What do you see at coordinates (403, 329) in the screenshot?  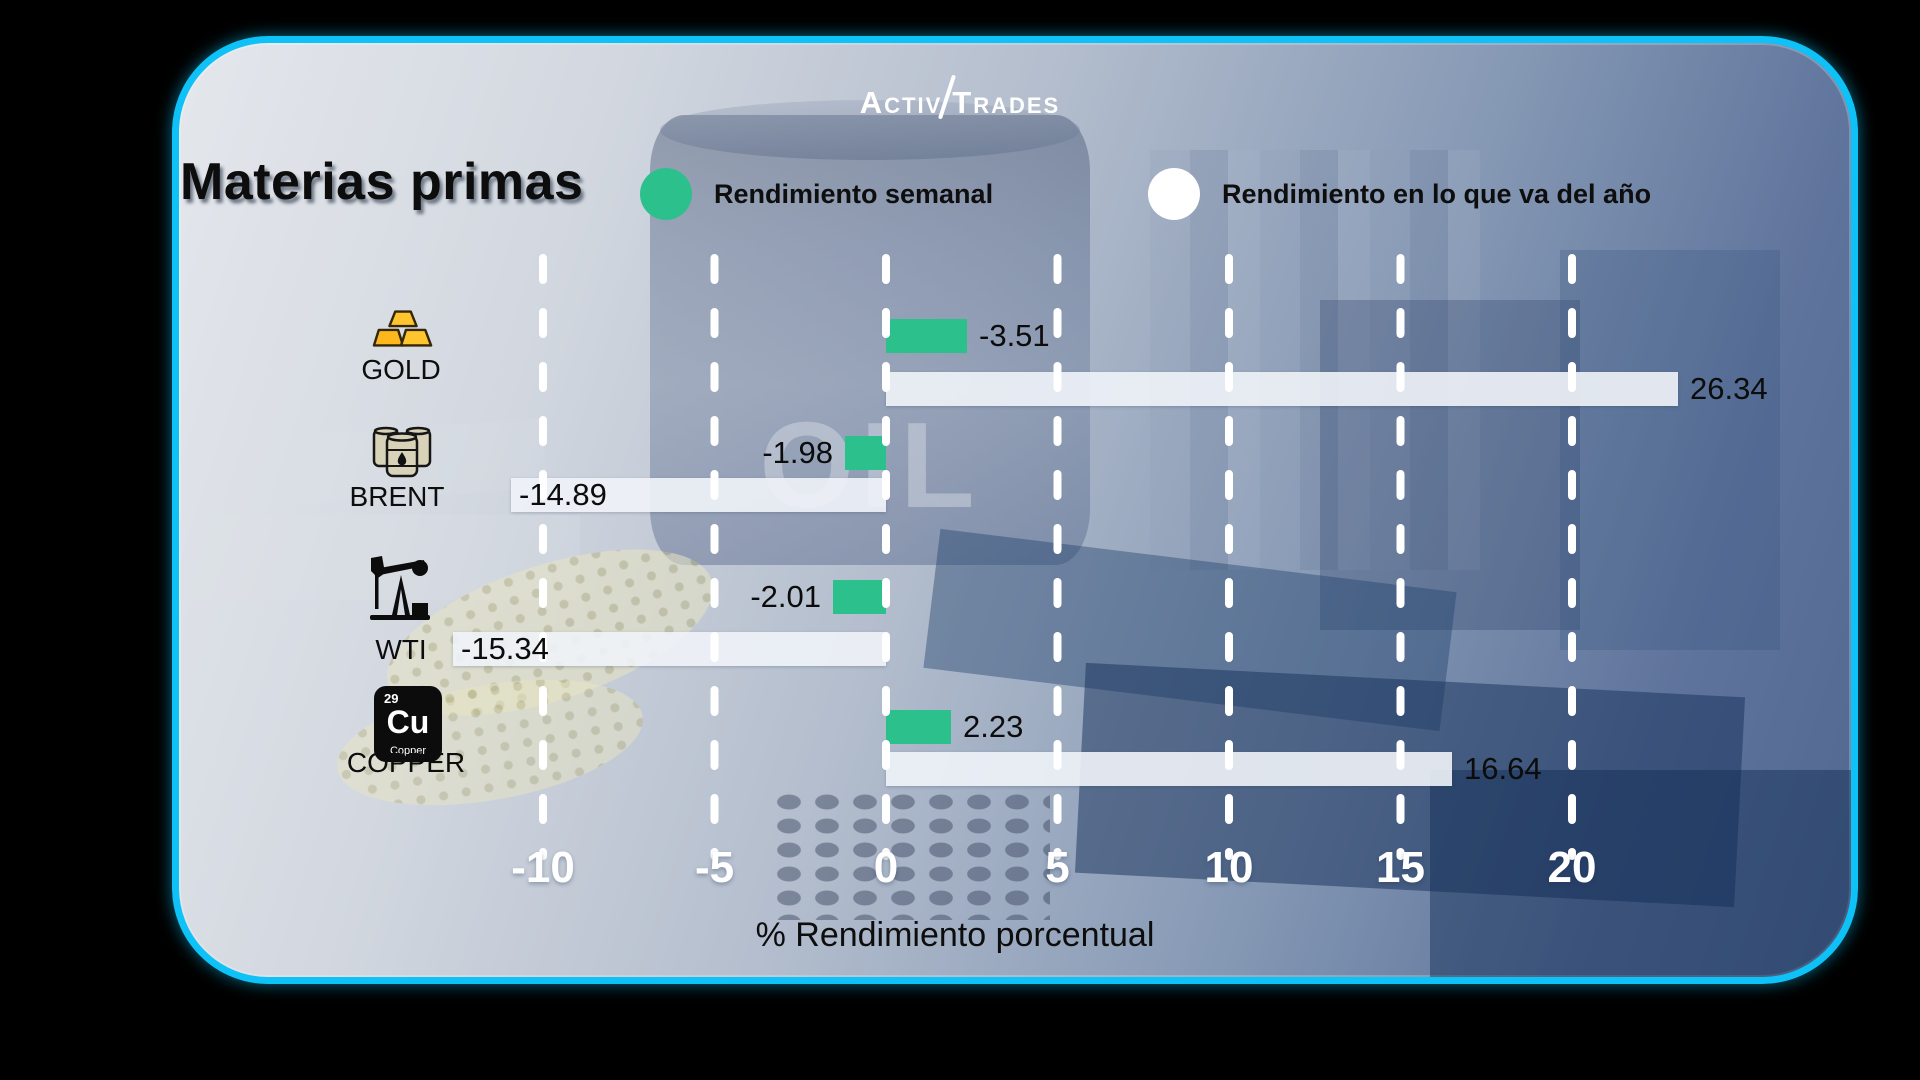 I see `gold-bars-icon` at bounding box center [403, 329].